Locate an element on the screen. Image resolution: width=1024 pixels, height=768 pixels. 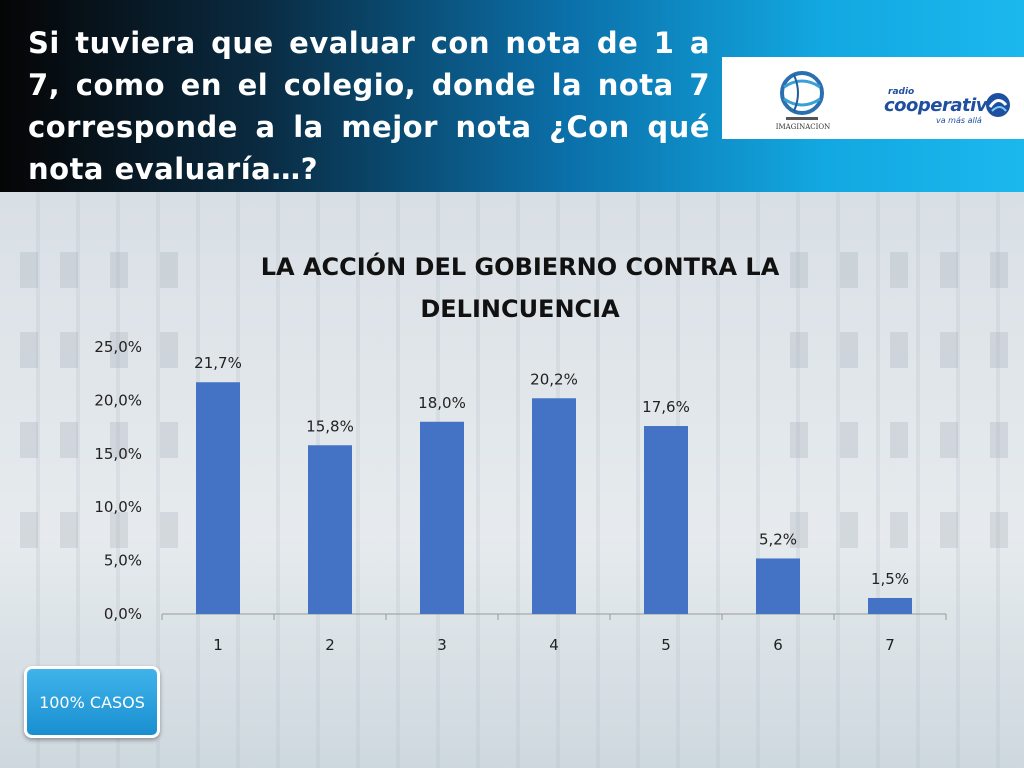
imaginacion-logo is located at coordinates (802, 100).